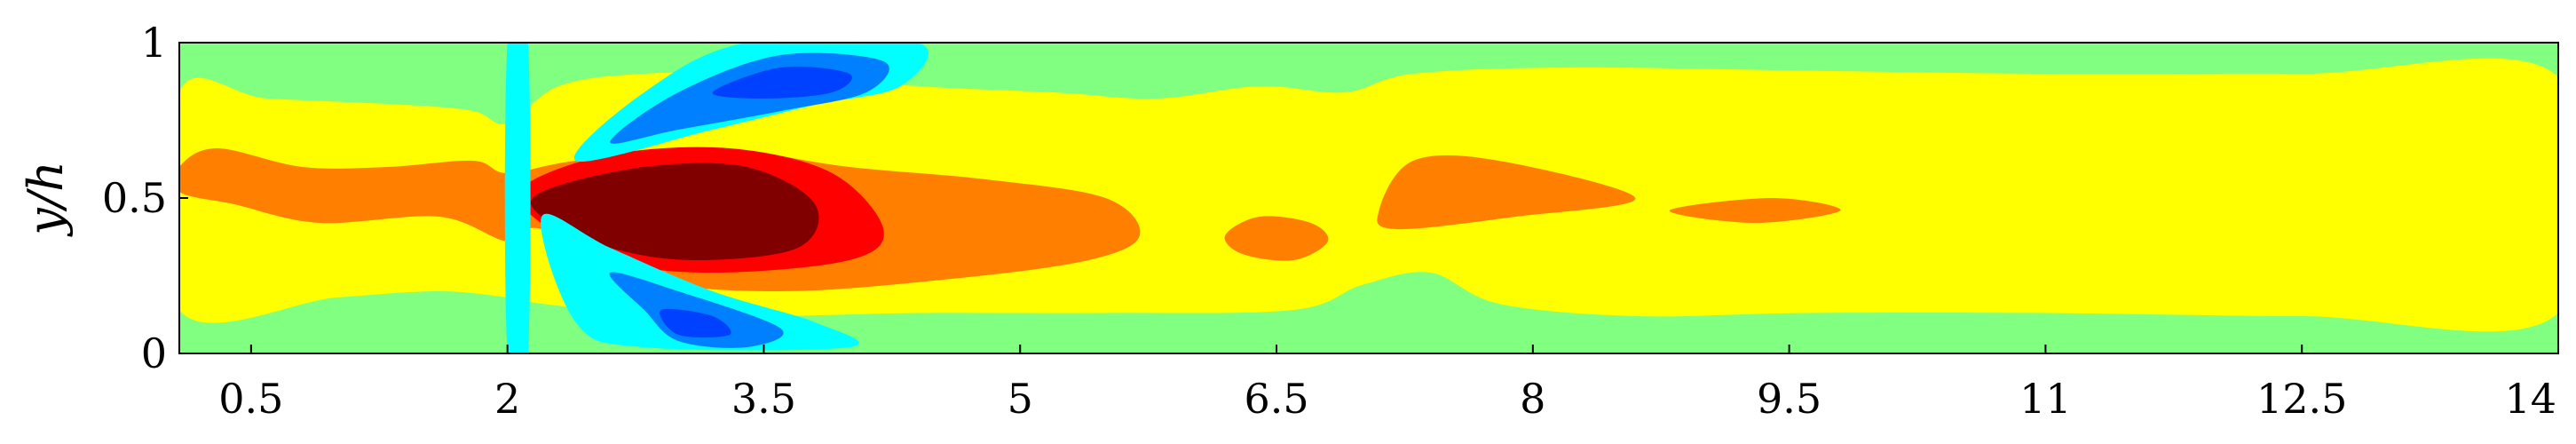 Image resolution: width=2576 pixels, height=444 pixels. Describe the element at coordinates (46, 199) in the screenshot. I see `y-axis-label: y/h` at that location.